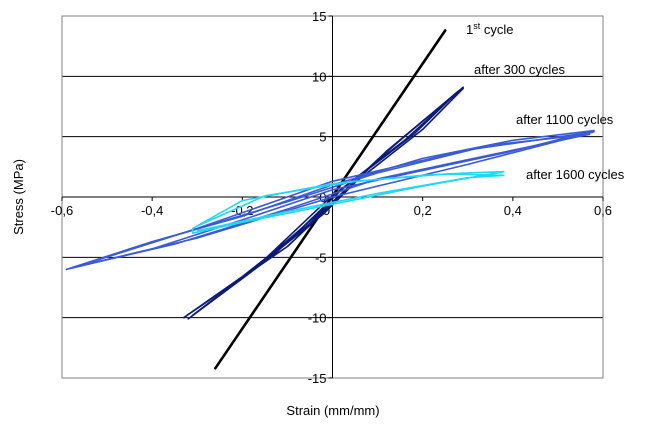  Describe the element at coordinates (520, 69) in the screenshot. I see `annotation-after-300: after 300 cycles` at that location.